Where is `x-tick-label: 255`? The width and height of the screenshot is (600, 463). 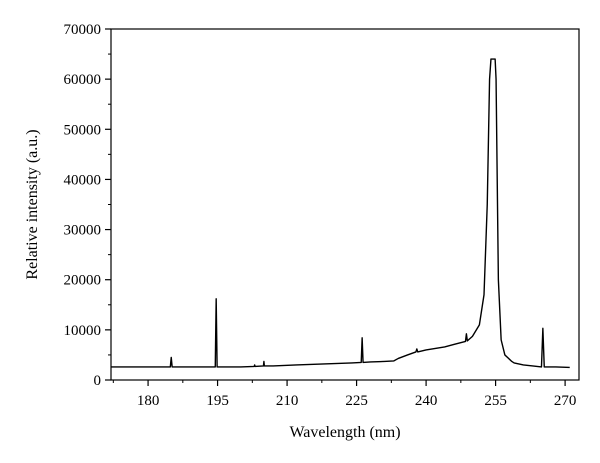
x-tick-label: 255 is located at coordinates (495, 401).